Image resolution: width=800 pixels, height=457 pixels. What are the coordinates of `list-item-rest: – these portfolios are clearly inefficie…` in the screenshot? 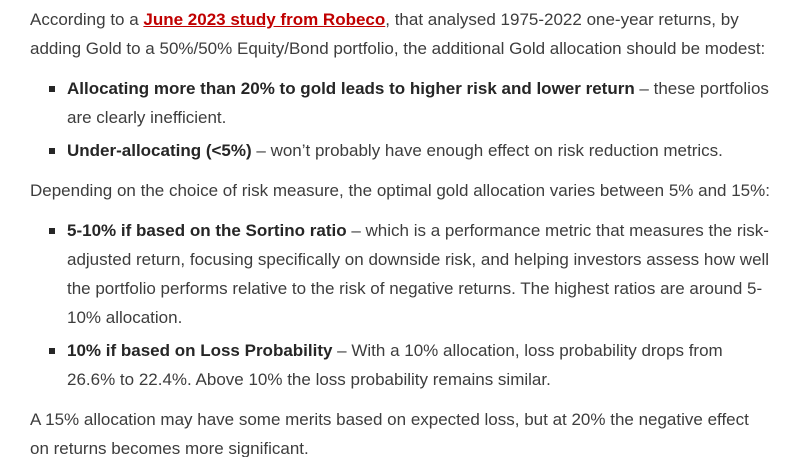 It's located at (418, 103).